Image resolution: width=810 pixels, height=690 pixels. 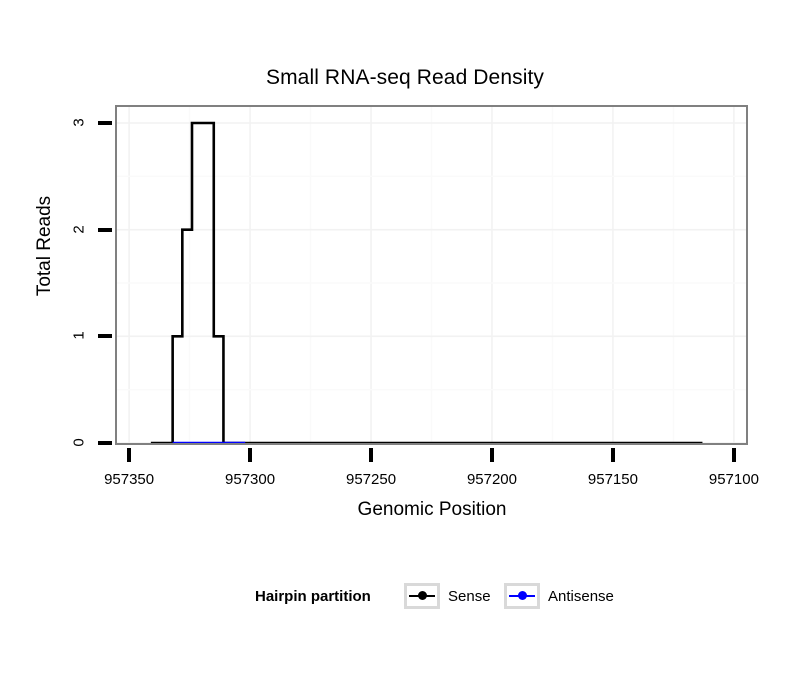 What do you see at coordinates (612, 479) in the screenshot?
I see `x-tick-label: 957150` at bounding box center [612, 479].